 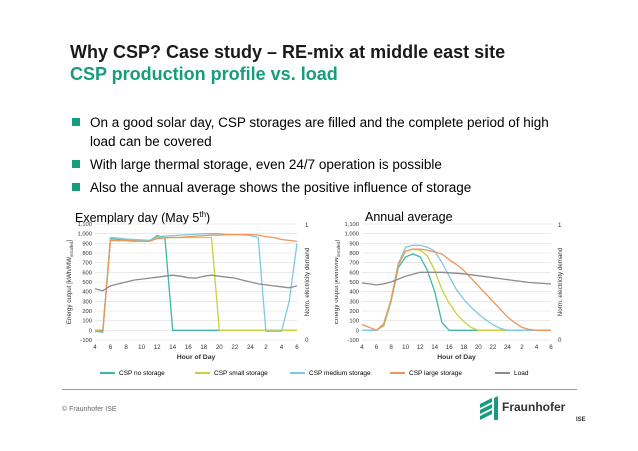 I want to click on legend-item: CSP medium storage, so click(x=330, y=373).